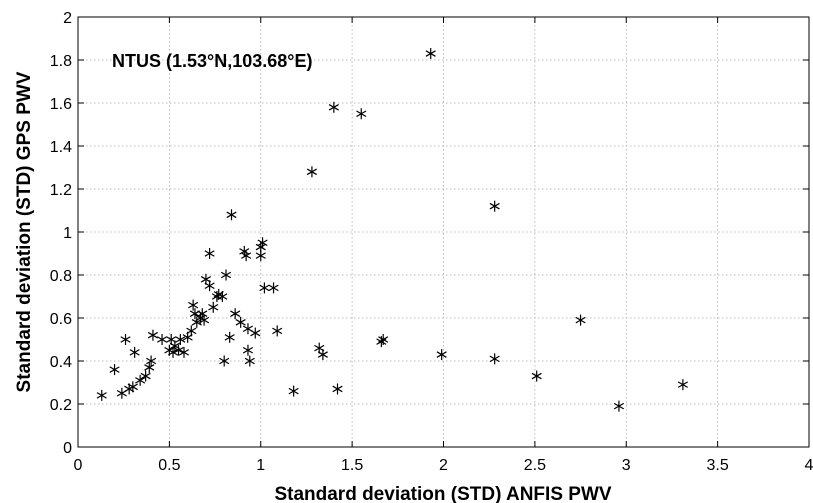  I want to click on x-tick-label: 4, so click(809, 465).